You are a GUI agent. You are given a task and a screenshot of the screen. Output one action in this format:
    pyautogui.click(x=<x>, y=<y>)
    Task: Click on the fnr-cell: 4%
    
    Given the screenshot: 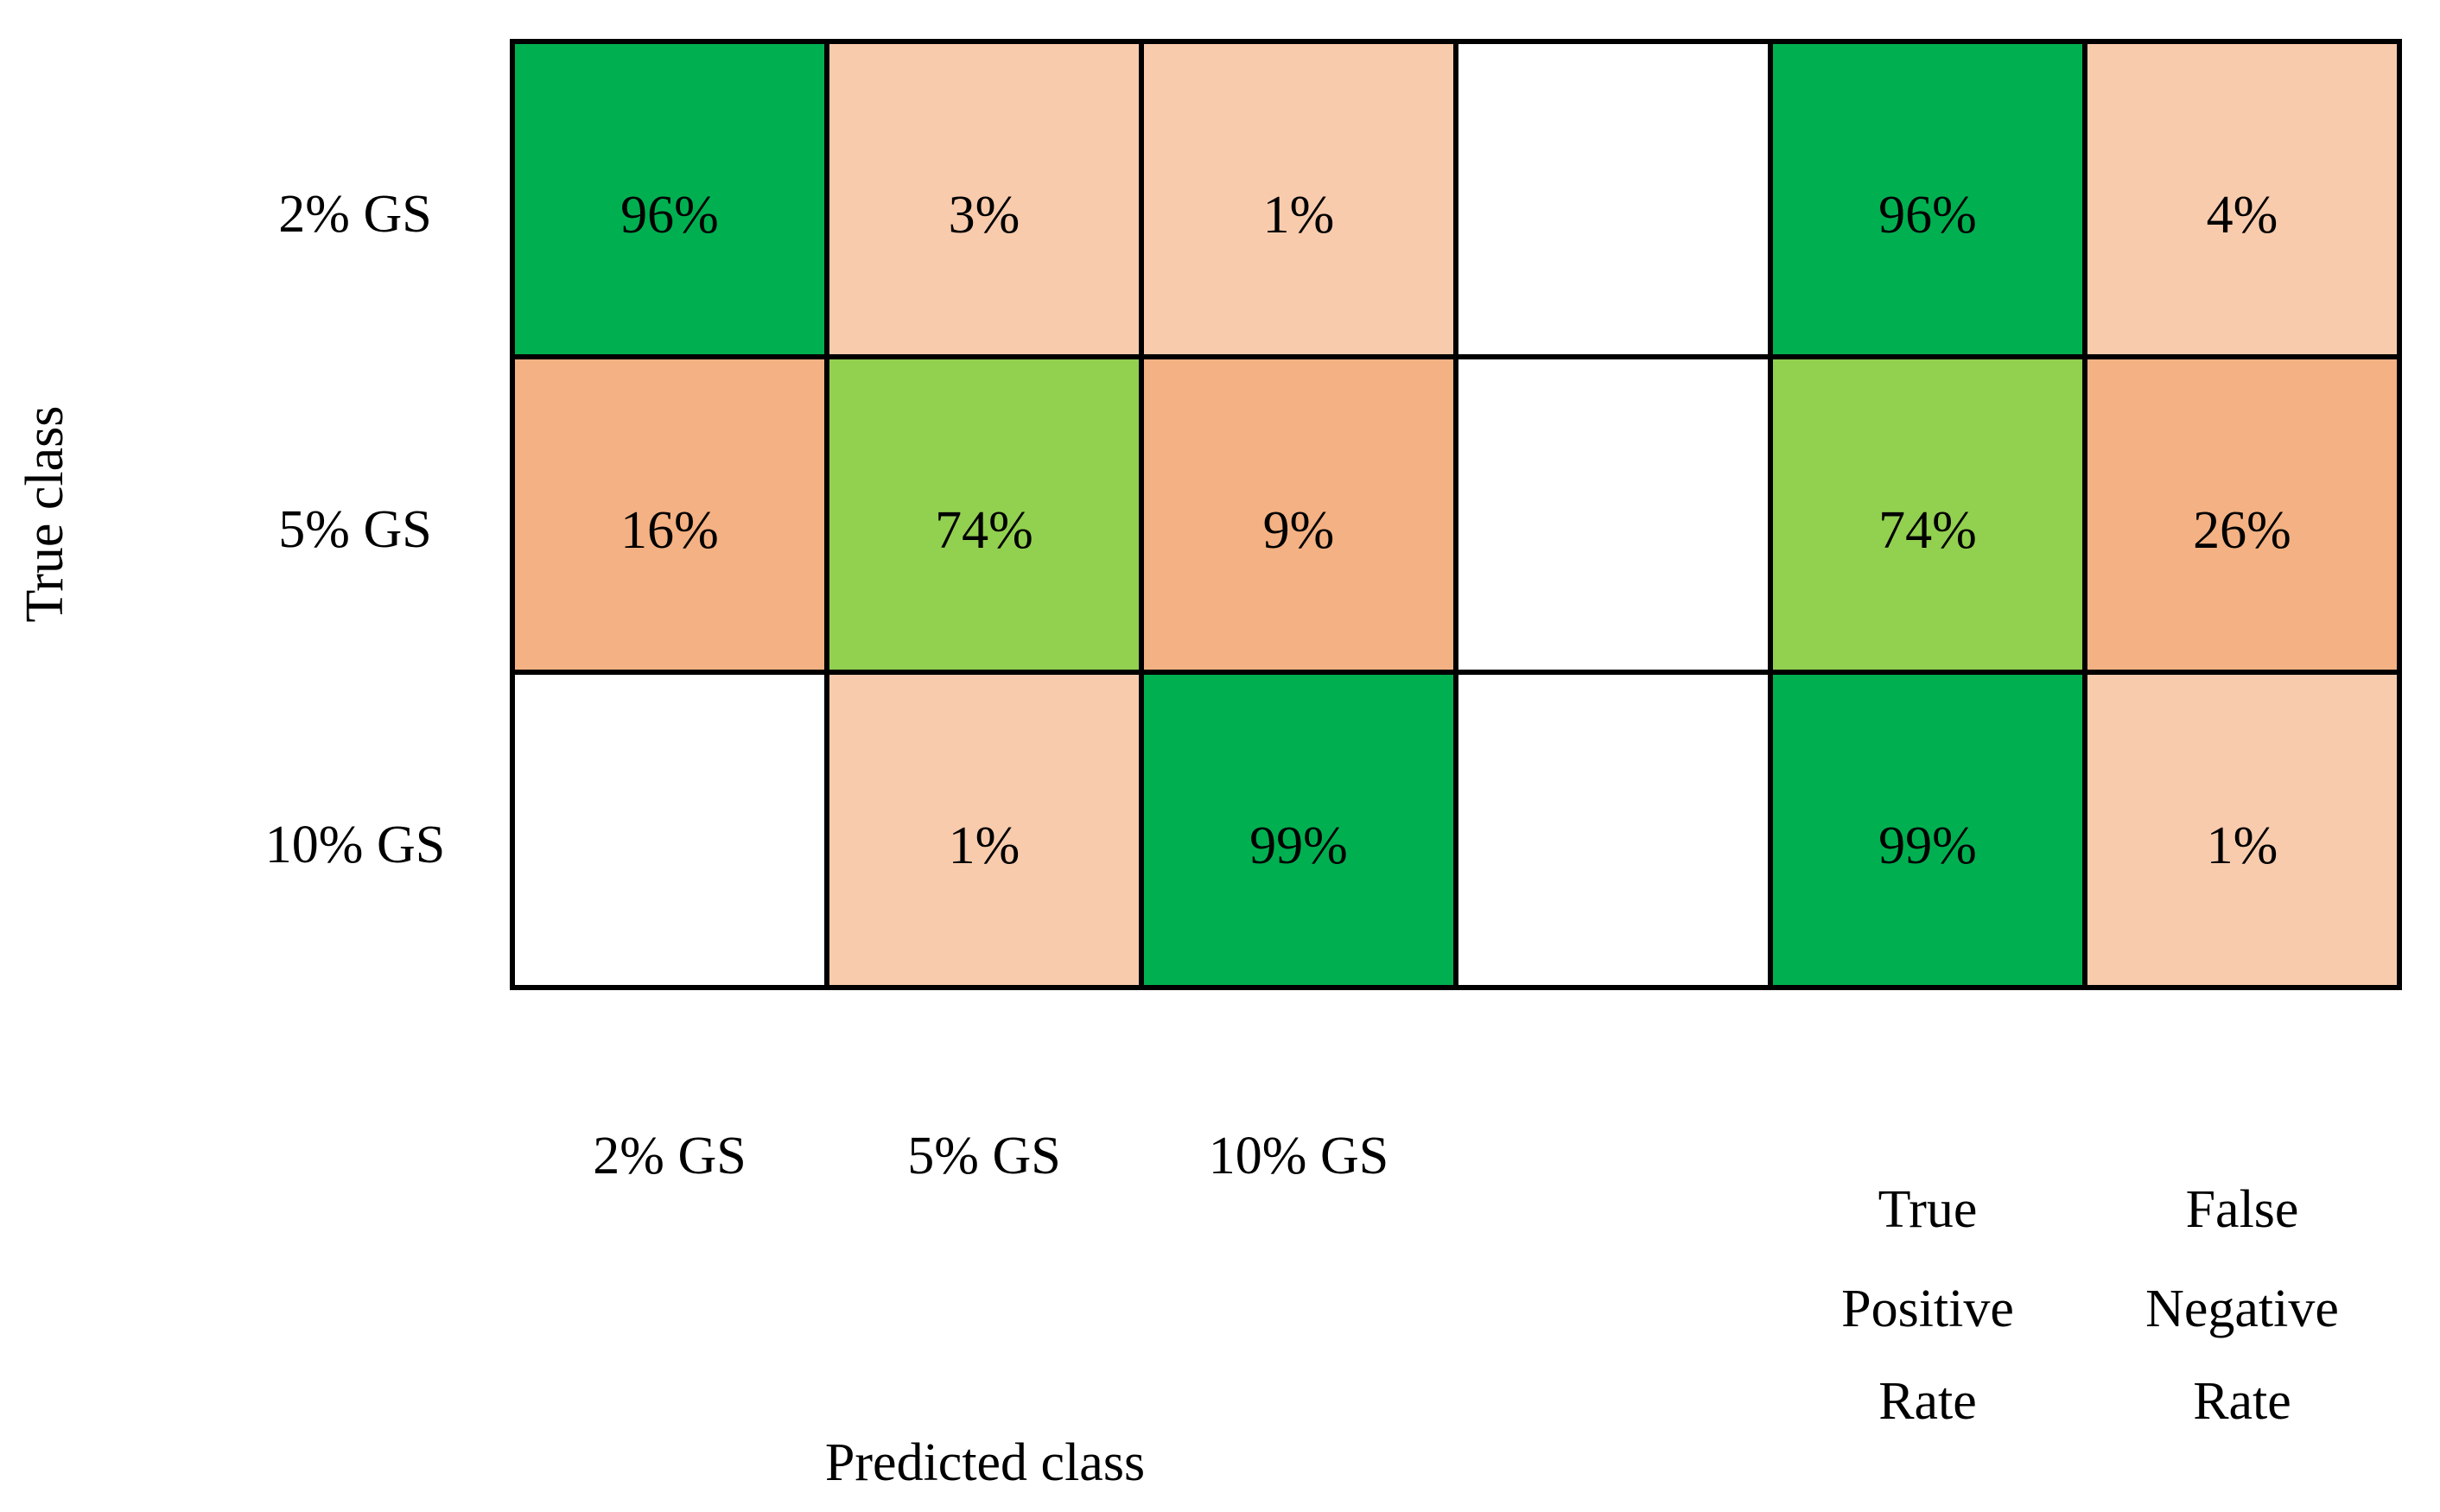 What is the action you would take?
    pyautogui.click(x=2242, y=199)
    